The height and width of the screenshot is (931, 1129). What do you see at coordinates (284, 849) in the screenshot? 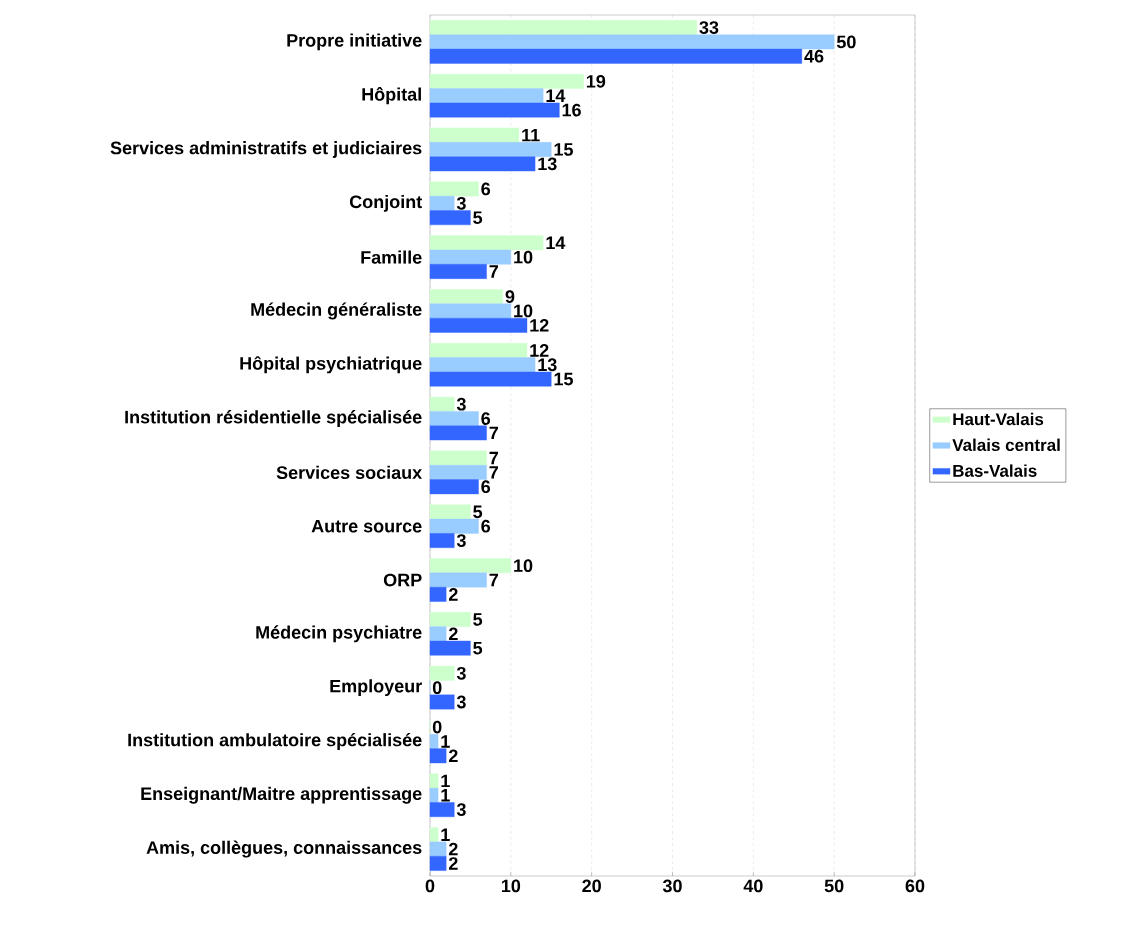
I see `y-tick-label: Amis, collègues, connaissances` at bounding box center [284, 849].